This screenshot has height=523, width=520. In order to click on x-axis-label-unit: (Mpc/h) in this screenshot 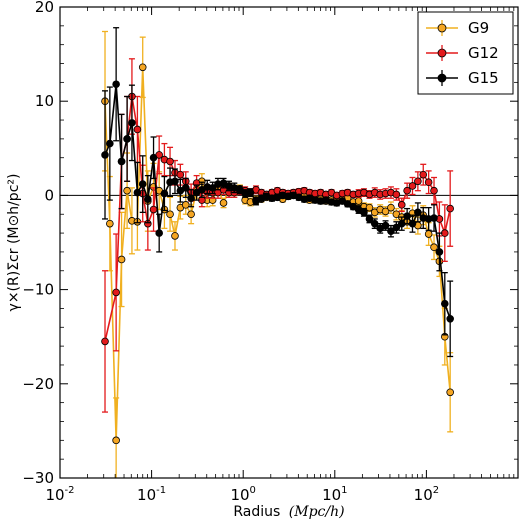, I will do `click(317, 512)`.